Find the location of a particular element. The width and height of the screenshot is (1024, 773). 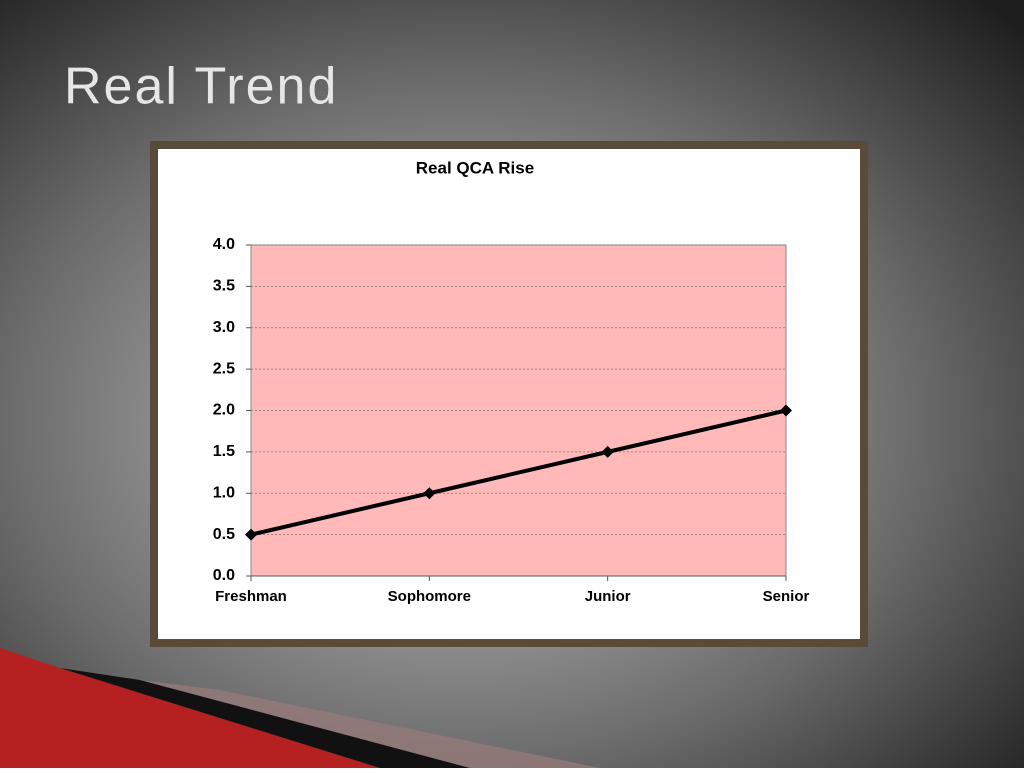

y-tick-label: 1.5 is located at coordinates (224, 451).